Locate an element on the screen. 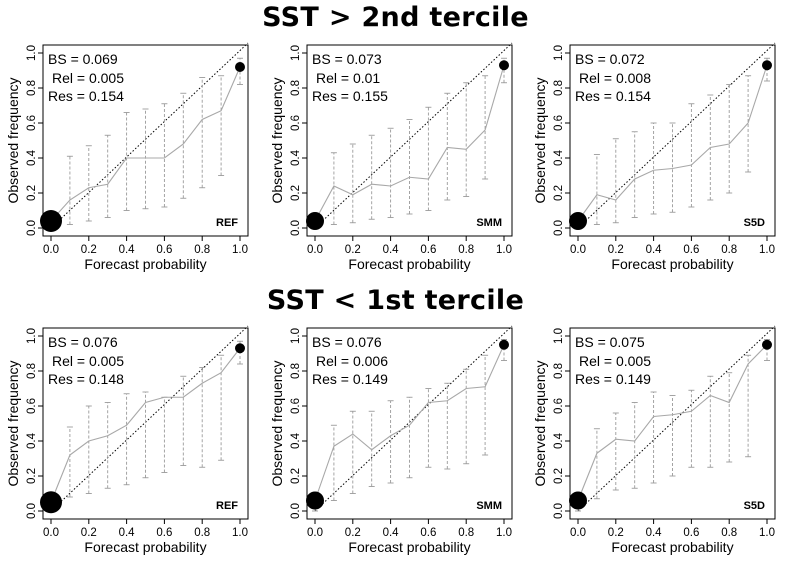 The image size is (791, 565). stats-line: BS = 0.073 is located at coordinates (347, 59).